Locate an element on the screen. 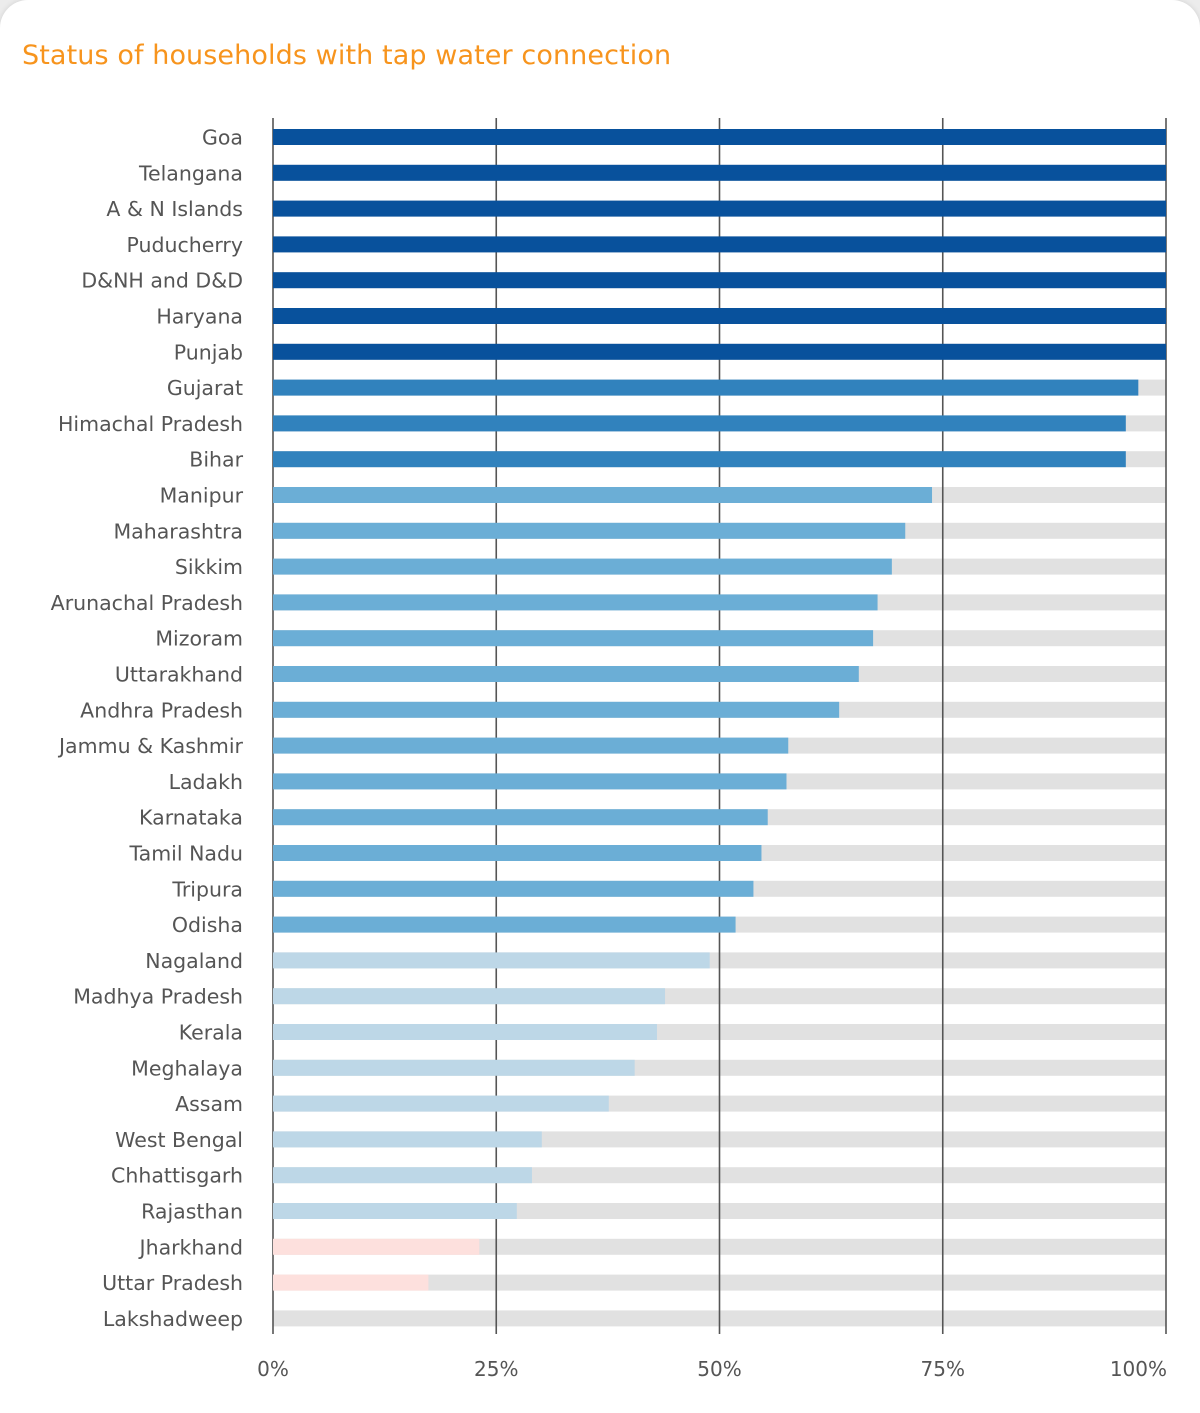 The image size is (1200, 1413). category-label: Uttarakhand is located at coordinates (179, 675).